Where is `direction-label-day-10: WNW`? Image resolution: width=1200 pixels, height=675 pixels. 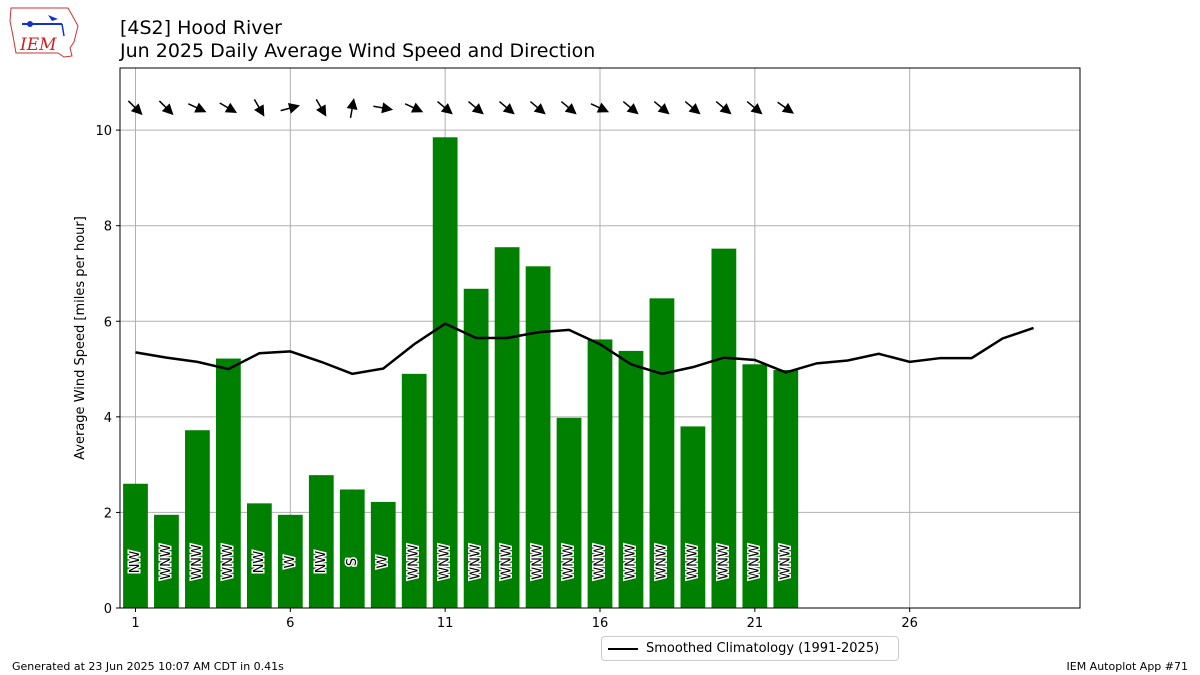
direction-label-day-10: WNW is located at coordinates (414, 562).